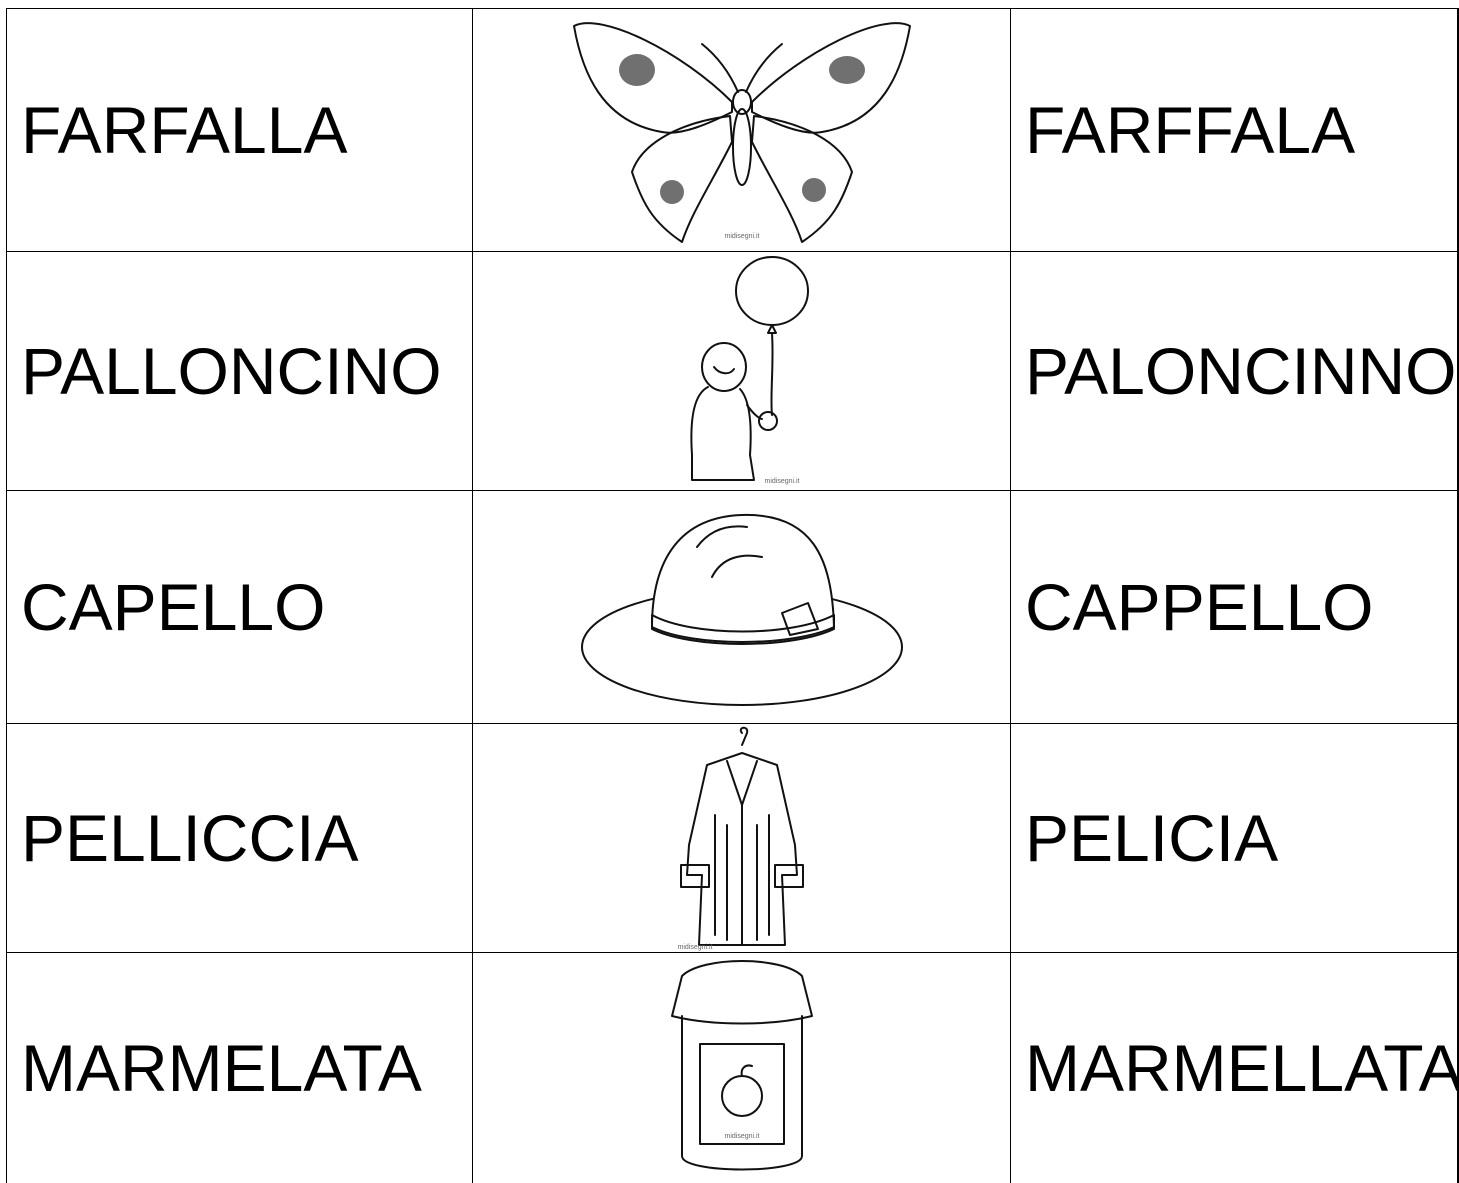 The width and height of the screenshot is (1459, 1183). What do you see at coordinates (749, 370) in the screenshot?
I see `girl-balloon-drawing: midisegni.it` at bounding box center [749, 370].